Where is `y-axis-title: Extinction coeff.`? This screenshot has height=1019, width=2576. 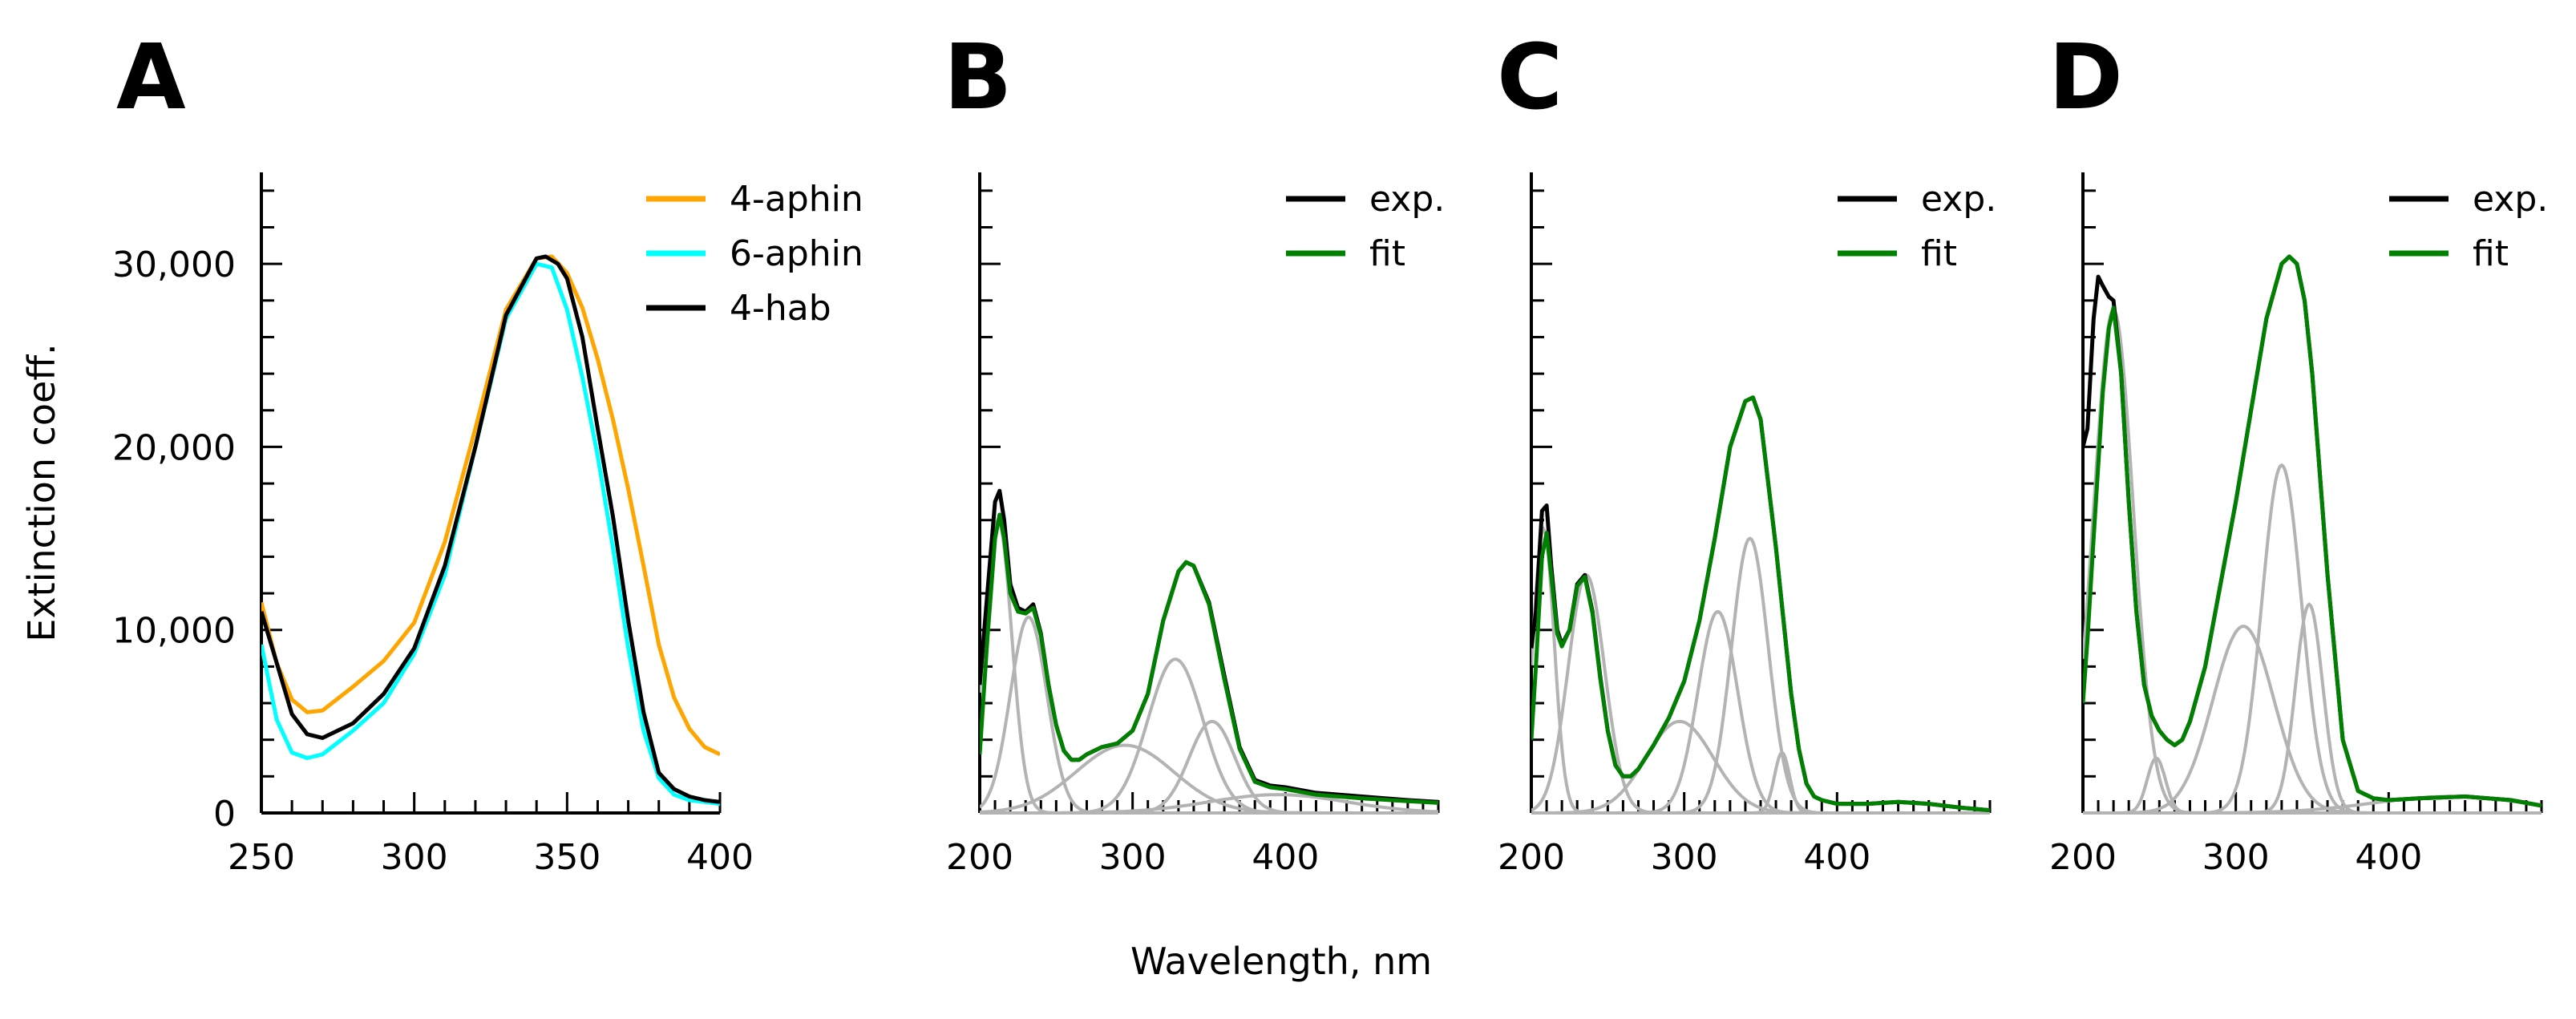 y-axis-title: Extinction coeff. is located at coordinates (41, 492).